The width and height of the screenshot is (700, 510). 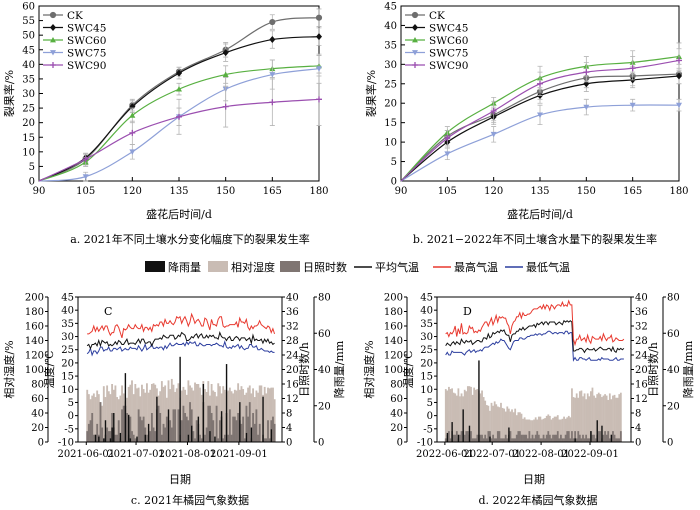 I want to click on x-tick-label: 2021-08-01, so click(x=188, y=454).